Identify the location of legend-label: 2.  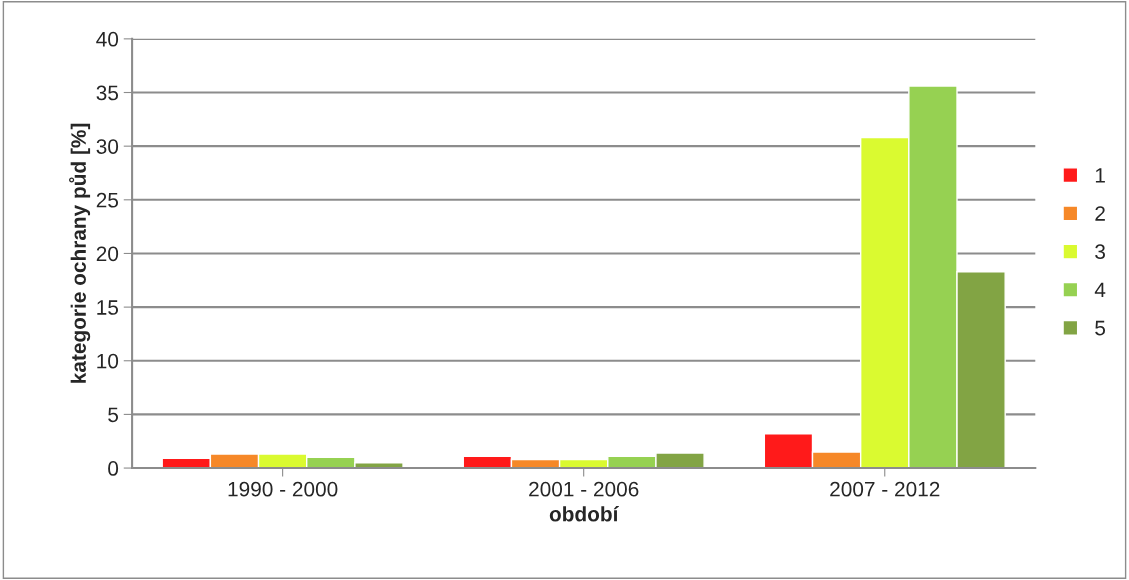
(1100, 213).